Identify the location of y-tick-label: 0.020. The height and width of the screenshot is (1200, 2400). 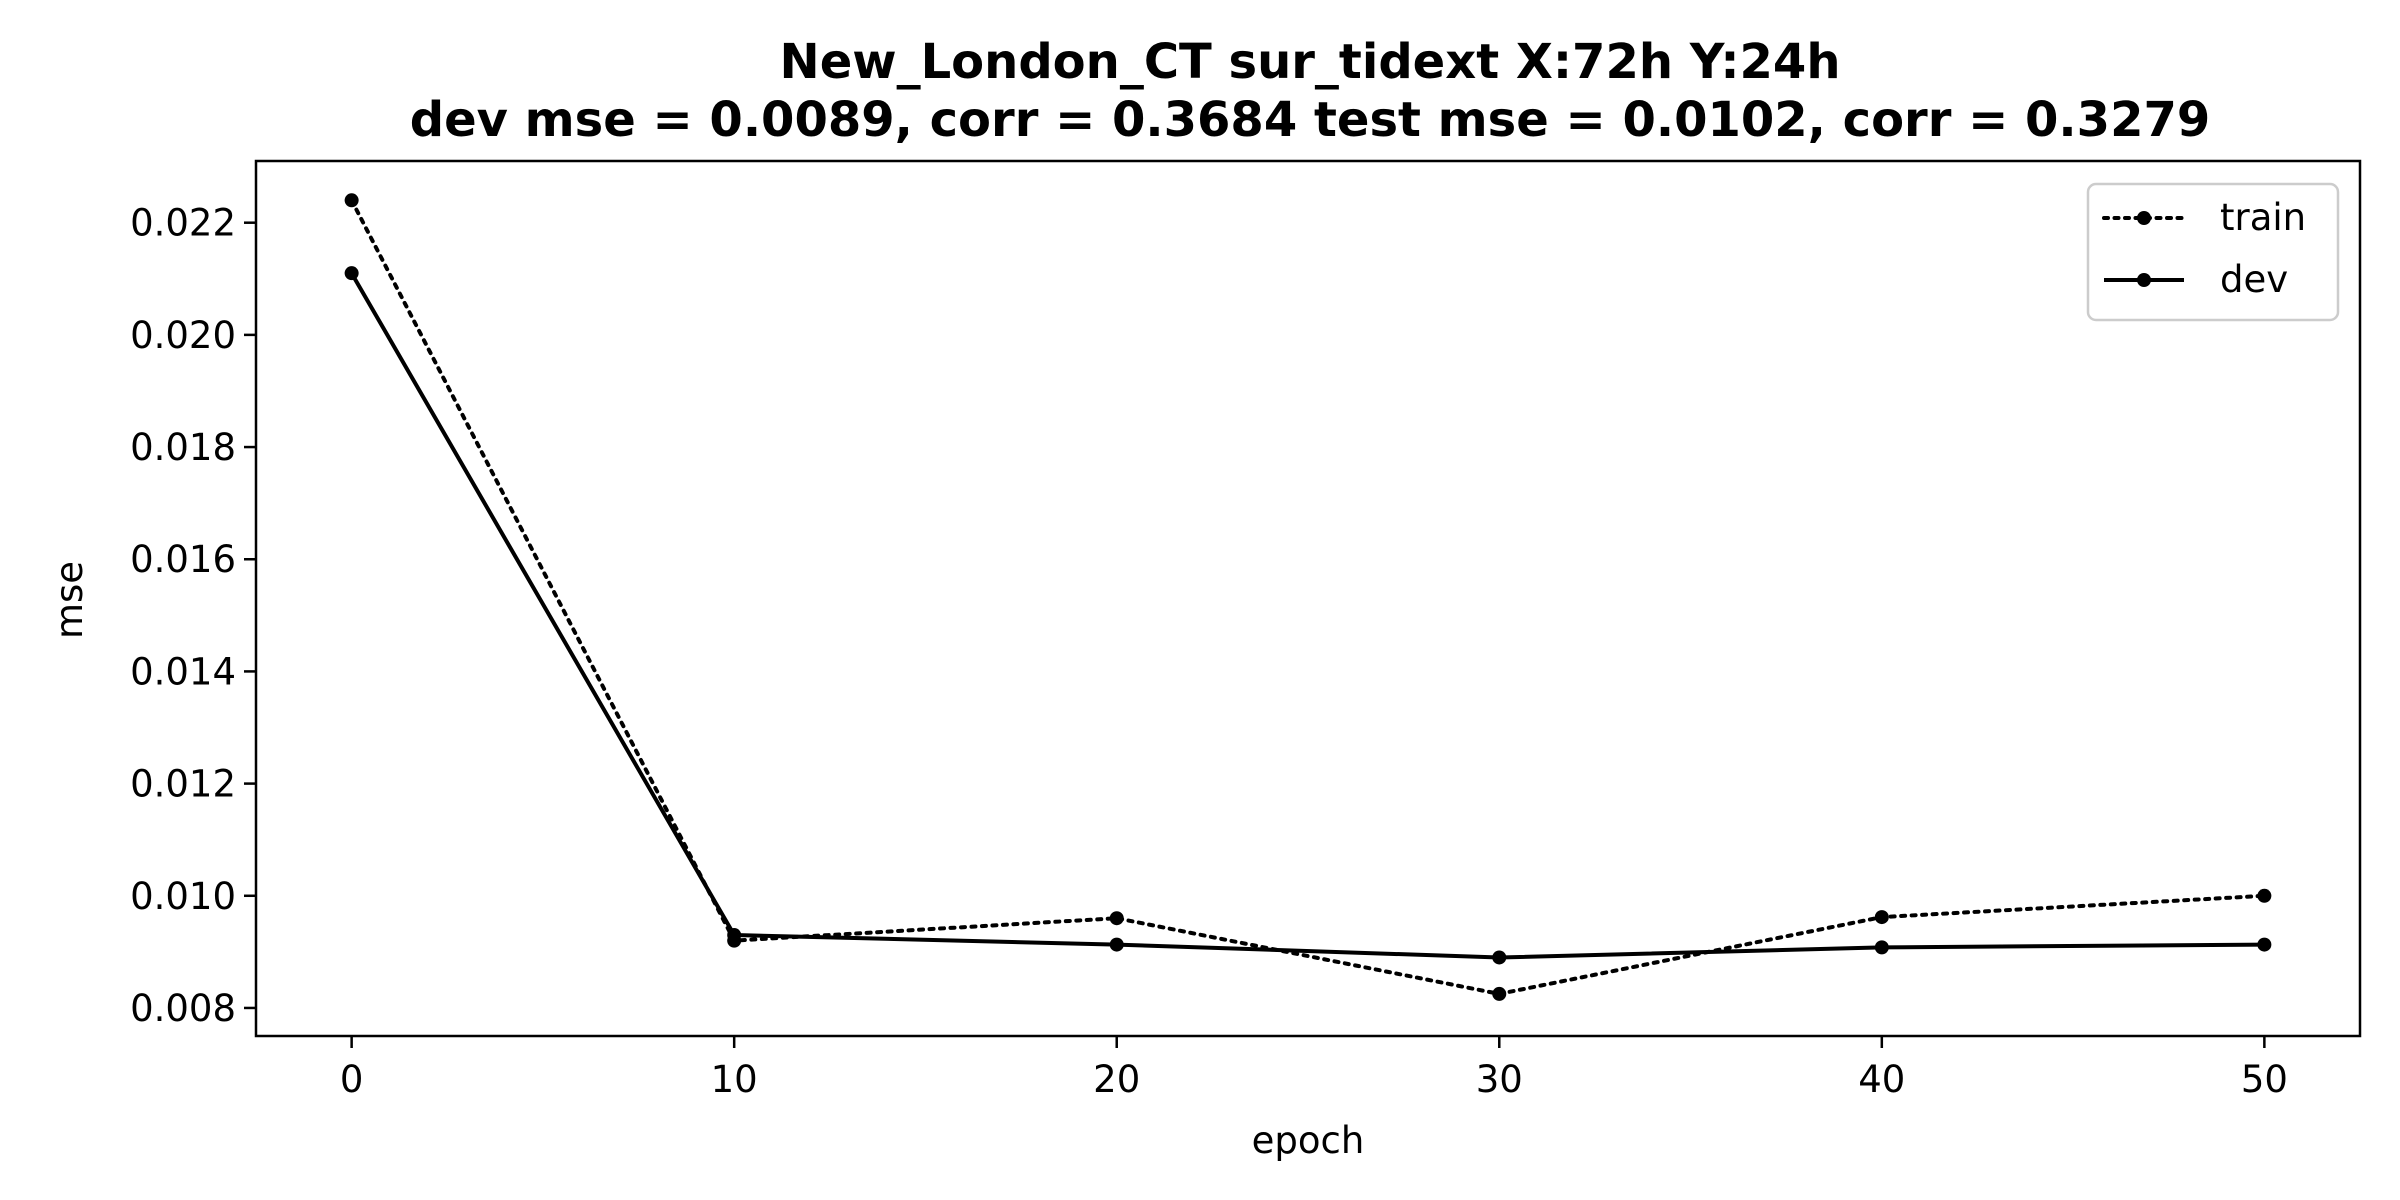
(183, 335).